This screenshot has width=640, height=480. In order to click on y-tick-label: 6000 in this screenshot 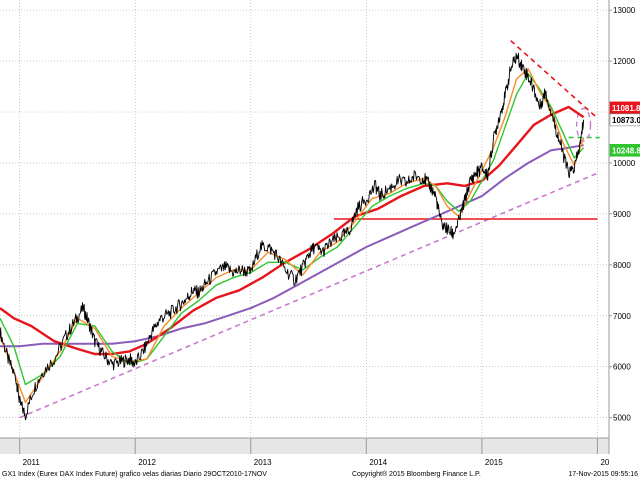, I will do `click(622, 367)`.